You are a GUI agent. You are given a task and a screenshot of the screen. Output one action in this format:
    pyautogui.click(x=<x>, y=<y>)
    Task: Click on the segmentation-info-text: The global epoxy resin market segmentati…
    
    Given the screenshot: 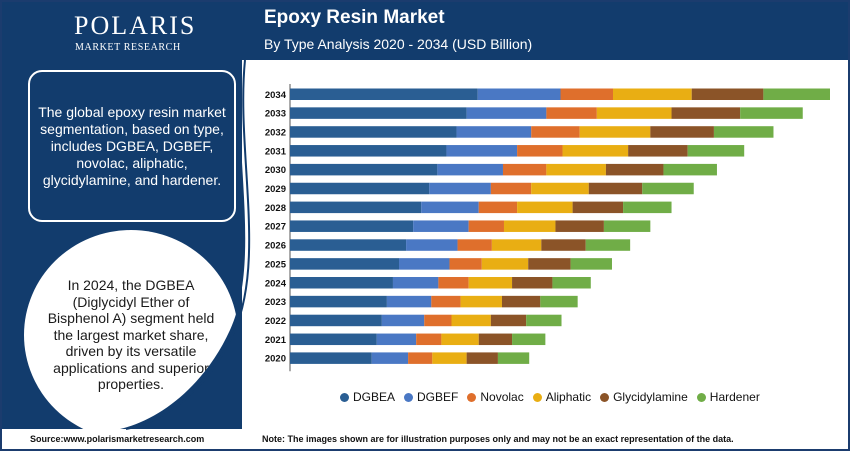 What is the action you would take?
    pyautogui.click(x=132, y=145)
    